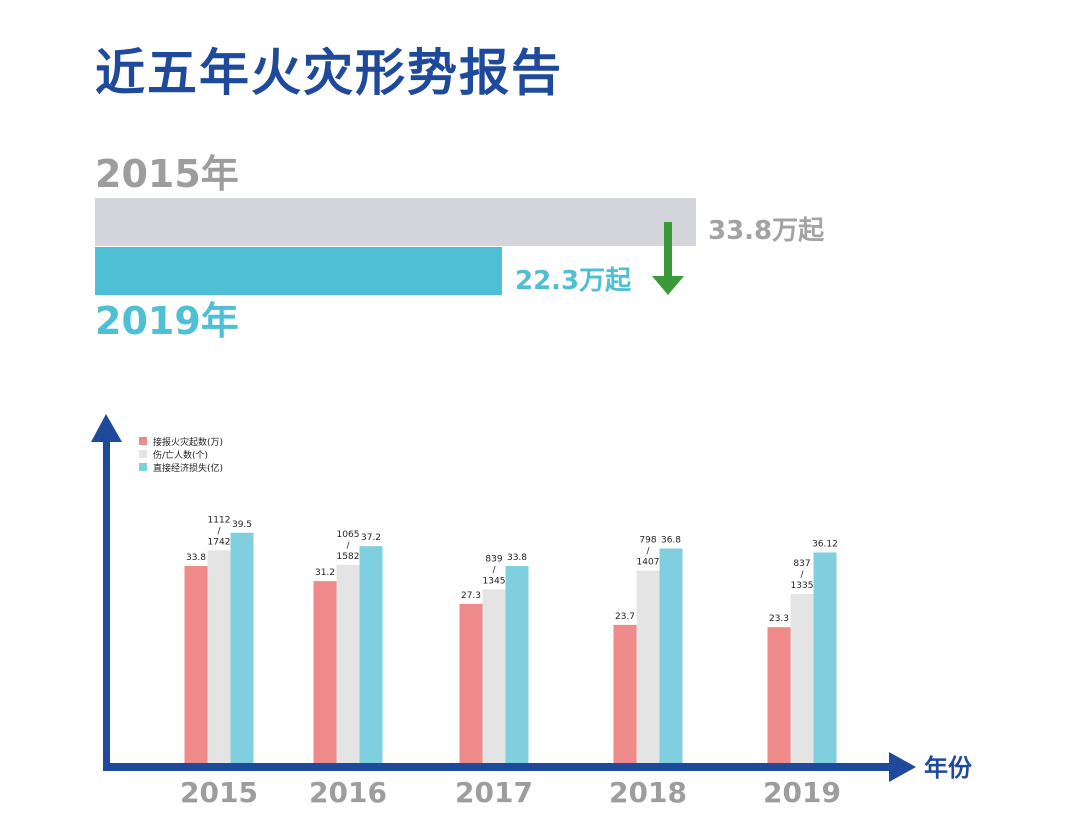  What do you see at coordinates (648, 563) in the screenshot?
I see `data-label-2018-1-2: 1407` at bounding box center [648, 563].